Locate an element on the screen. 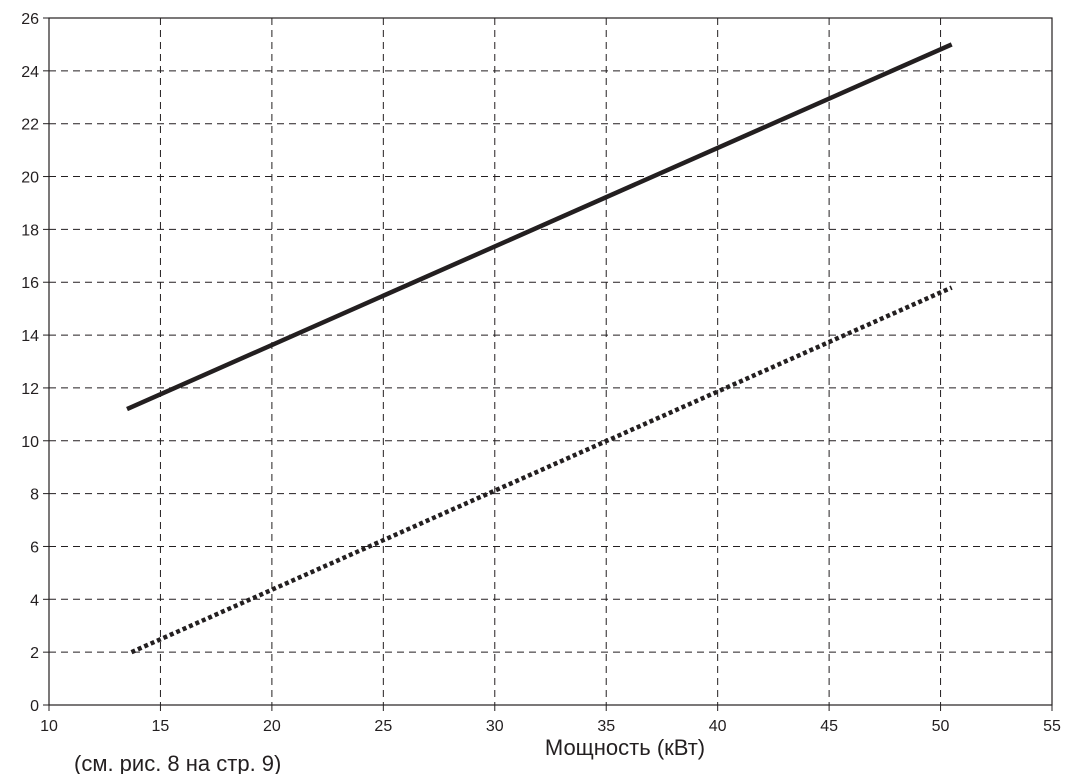 This screenshot has height=774, width=1068. x-tick-label: 20 is located at coordinates (272, 726).